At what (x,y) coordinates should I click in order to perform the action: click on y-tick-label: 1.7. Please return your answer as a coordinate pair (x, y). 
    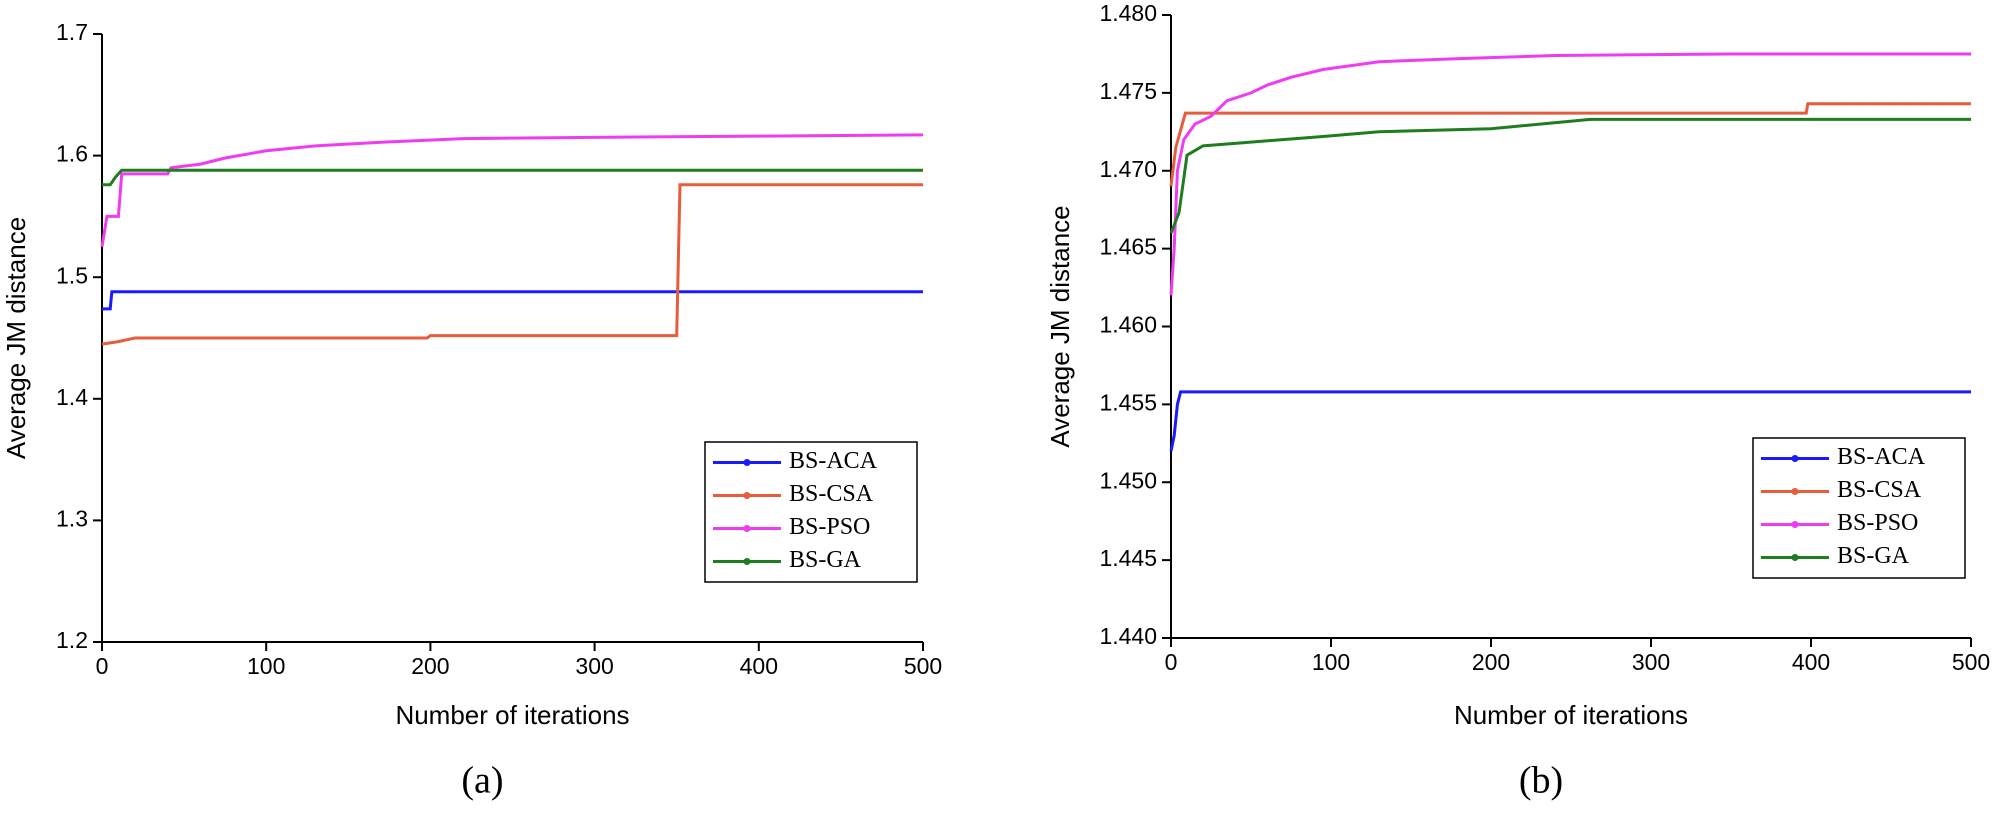
    Looking at the image, I should click on (72, 32).